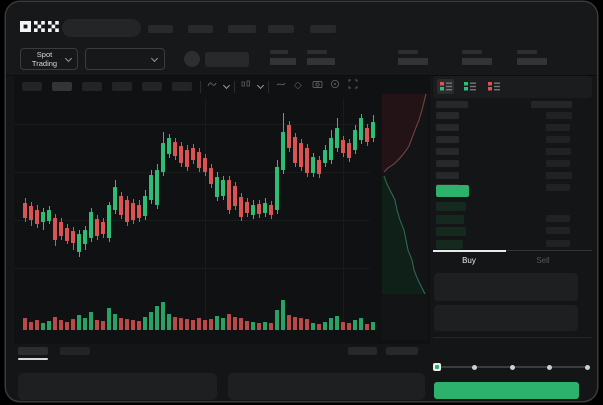  What do you see at coordinates (317, 86) in the screenshot?
I see `camera-icon` at bounding box center [317, 86].